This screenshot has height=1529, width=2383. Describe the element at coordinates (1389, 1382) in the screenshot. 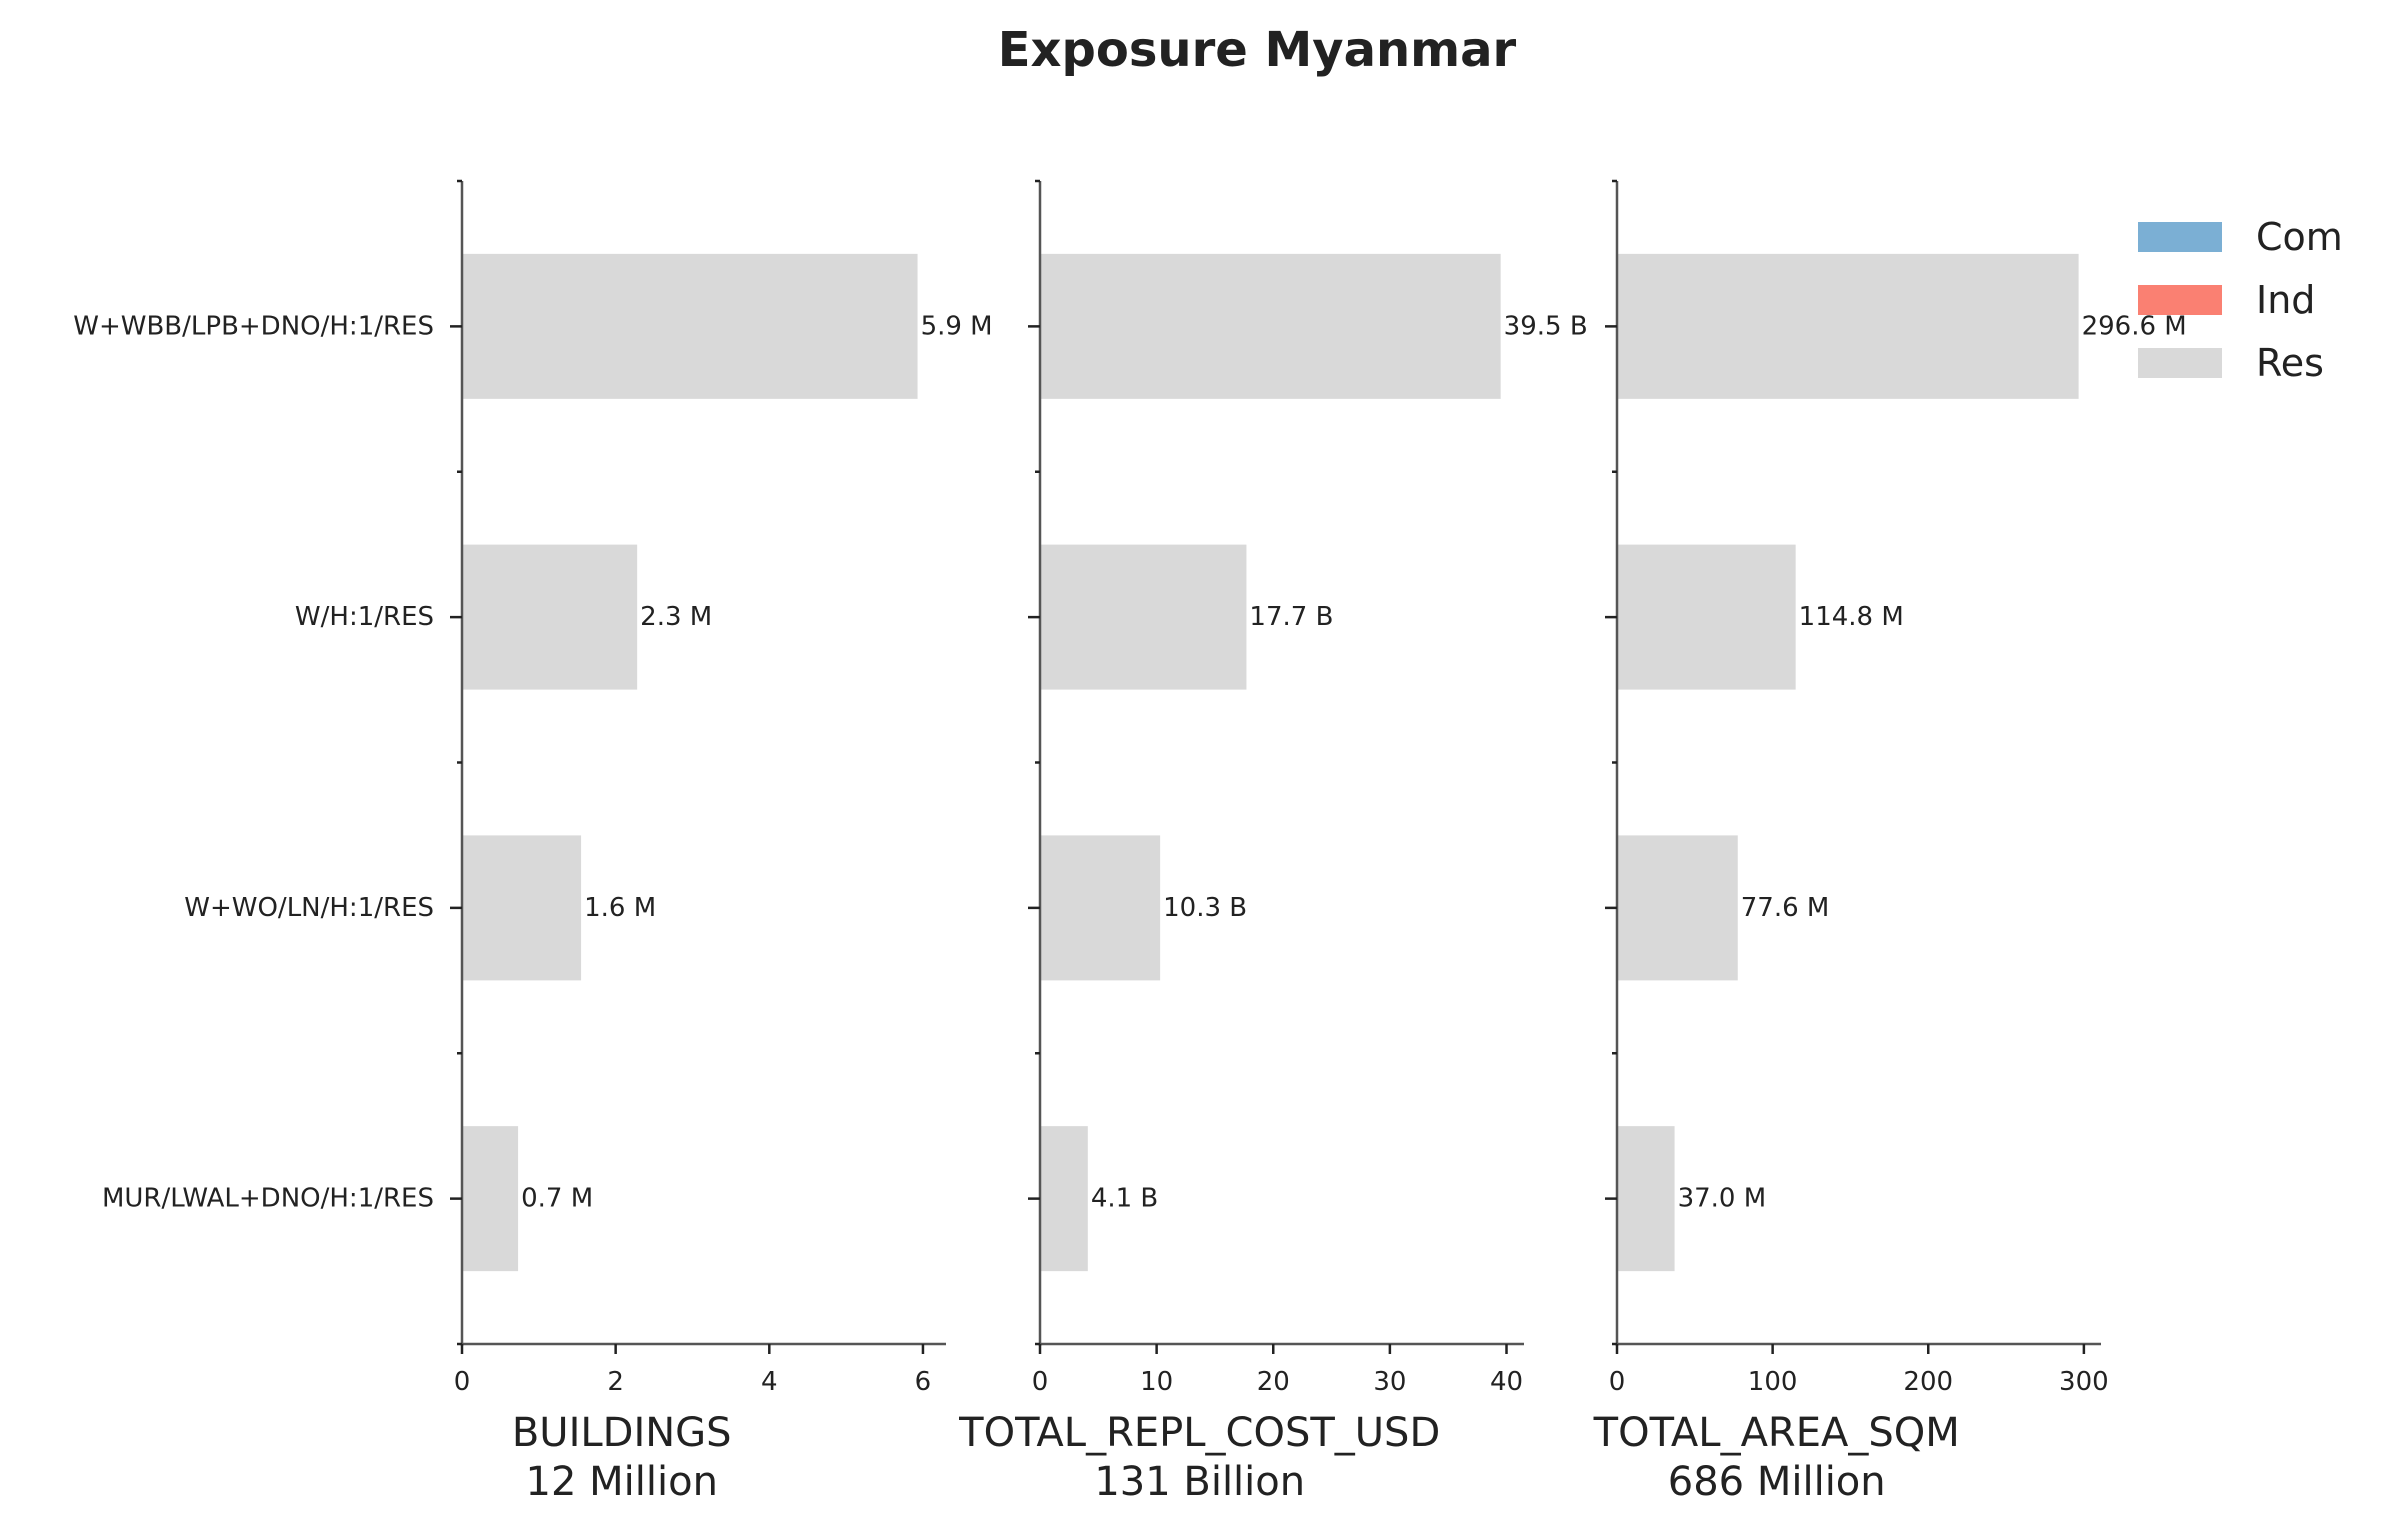

I see `x-tick-label: 30` at that location.